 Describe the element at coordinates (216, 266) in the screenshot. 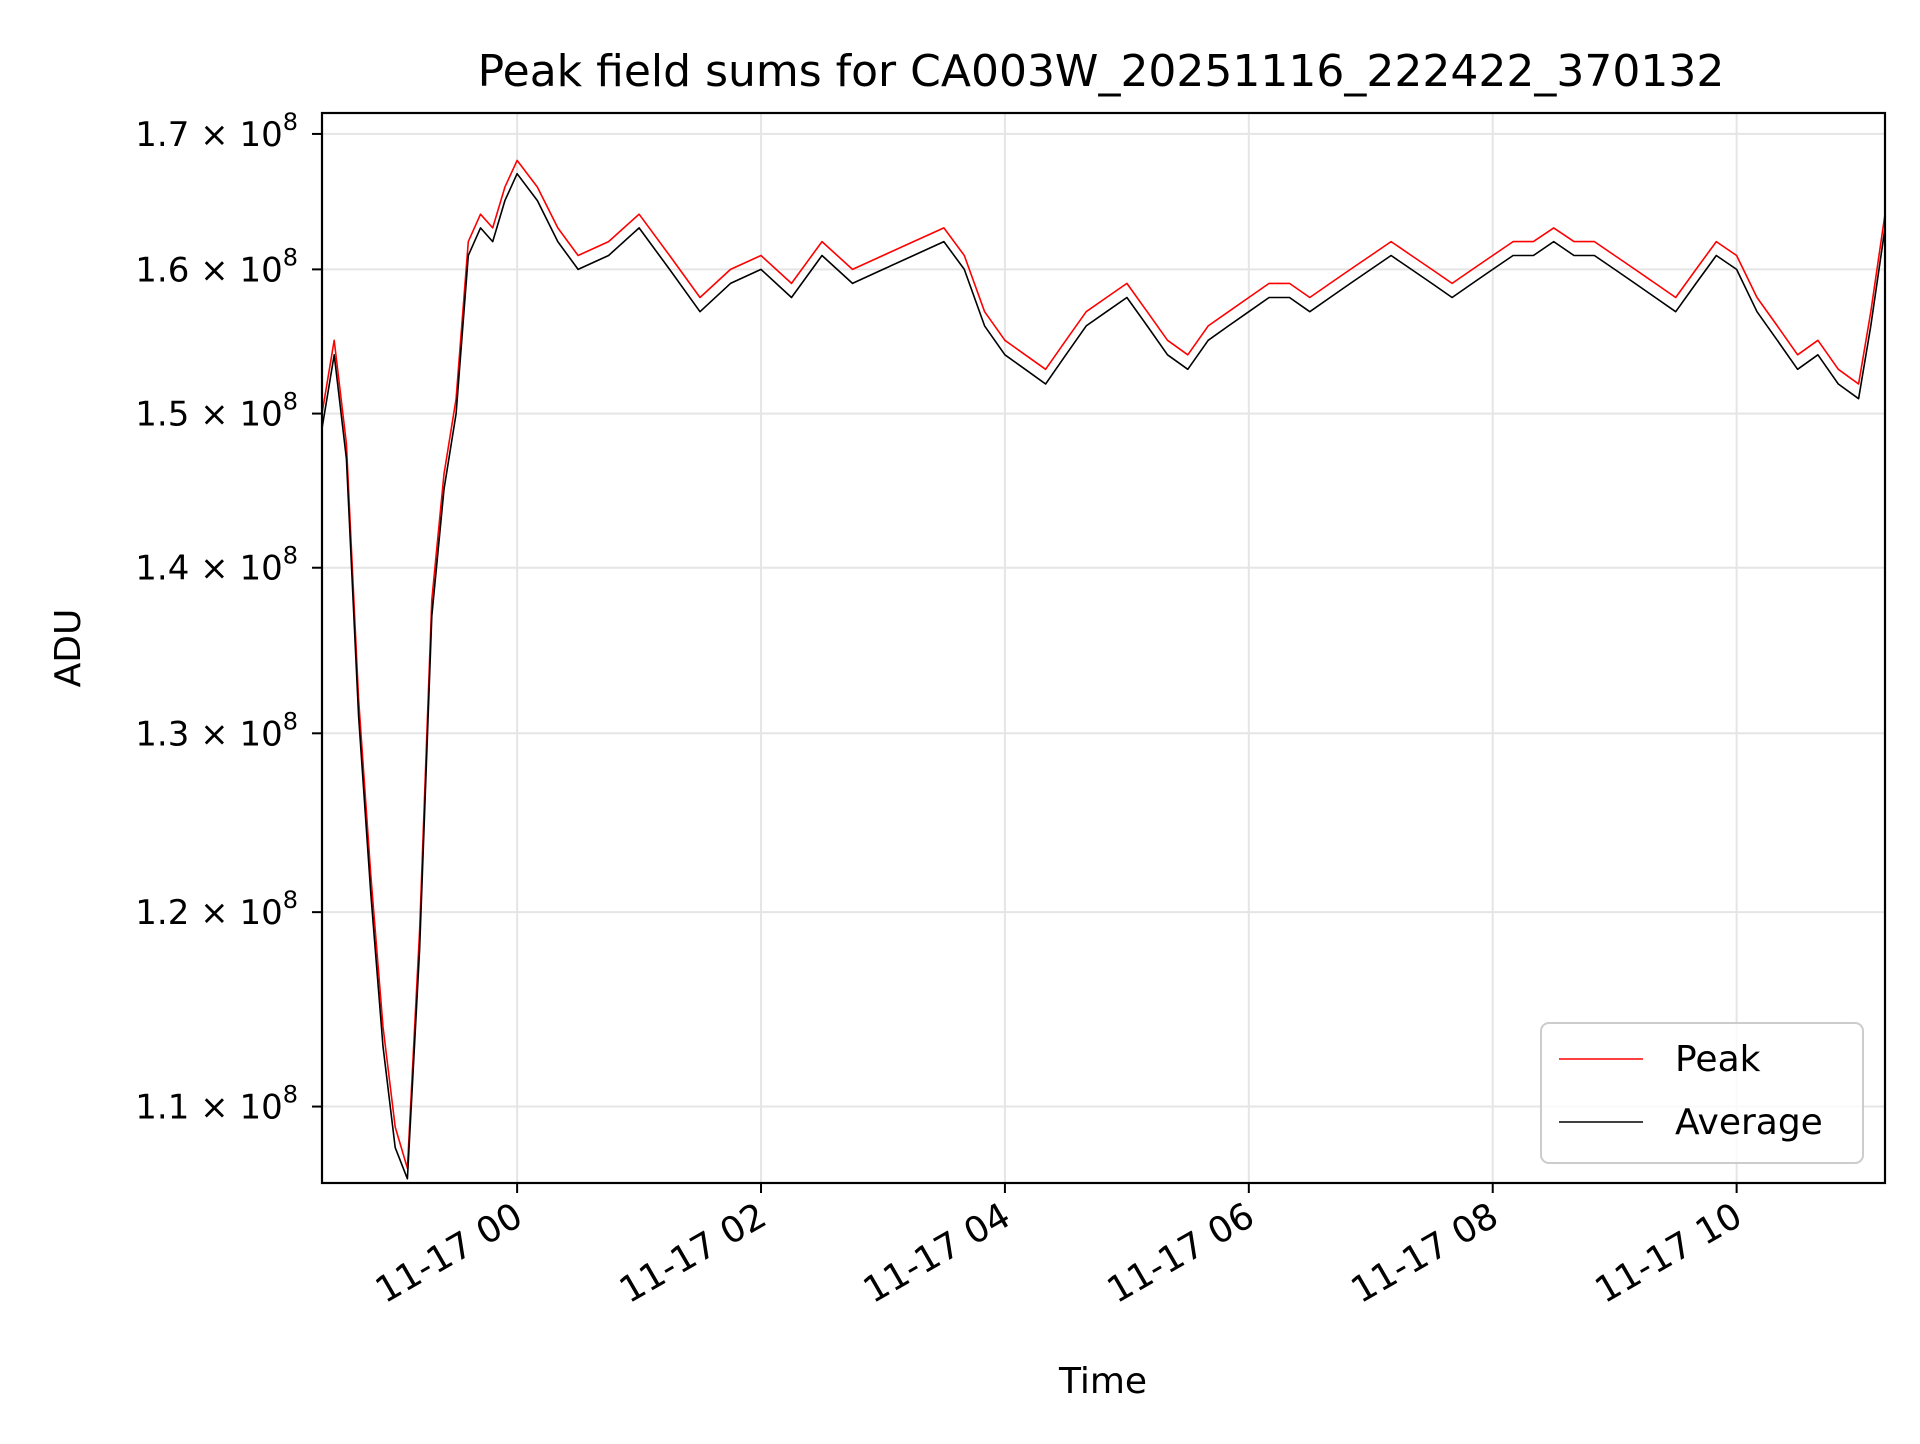

I see `y-tick-label: 1.6 × 108` at that location.